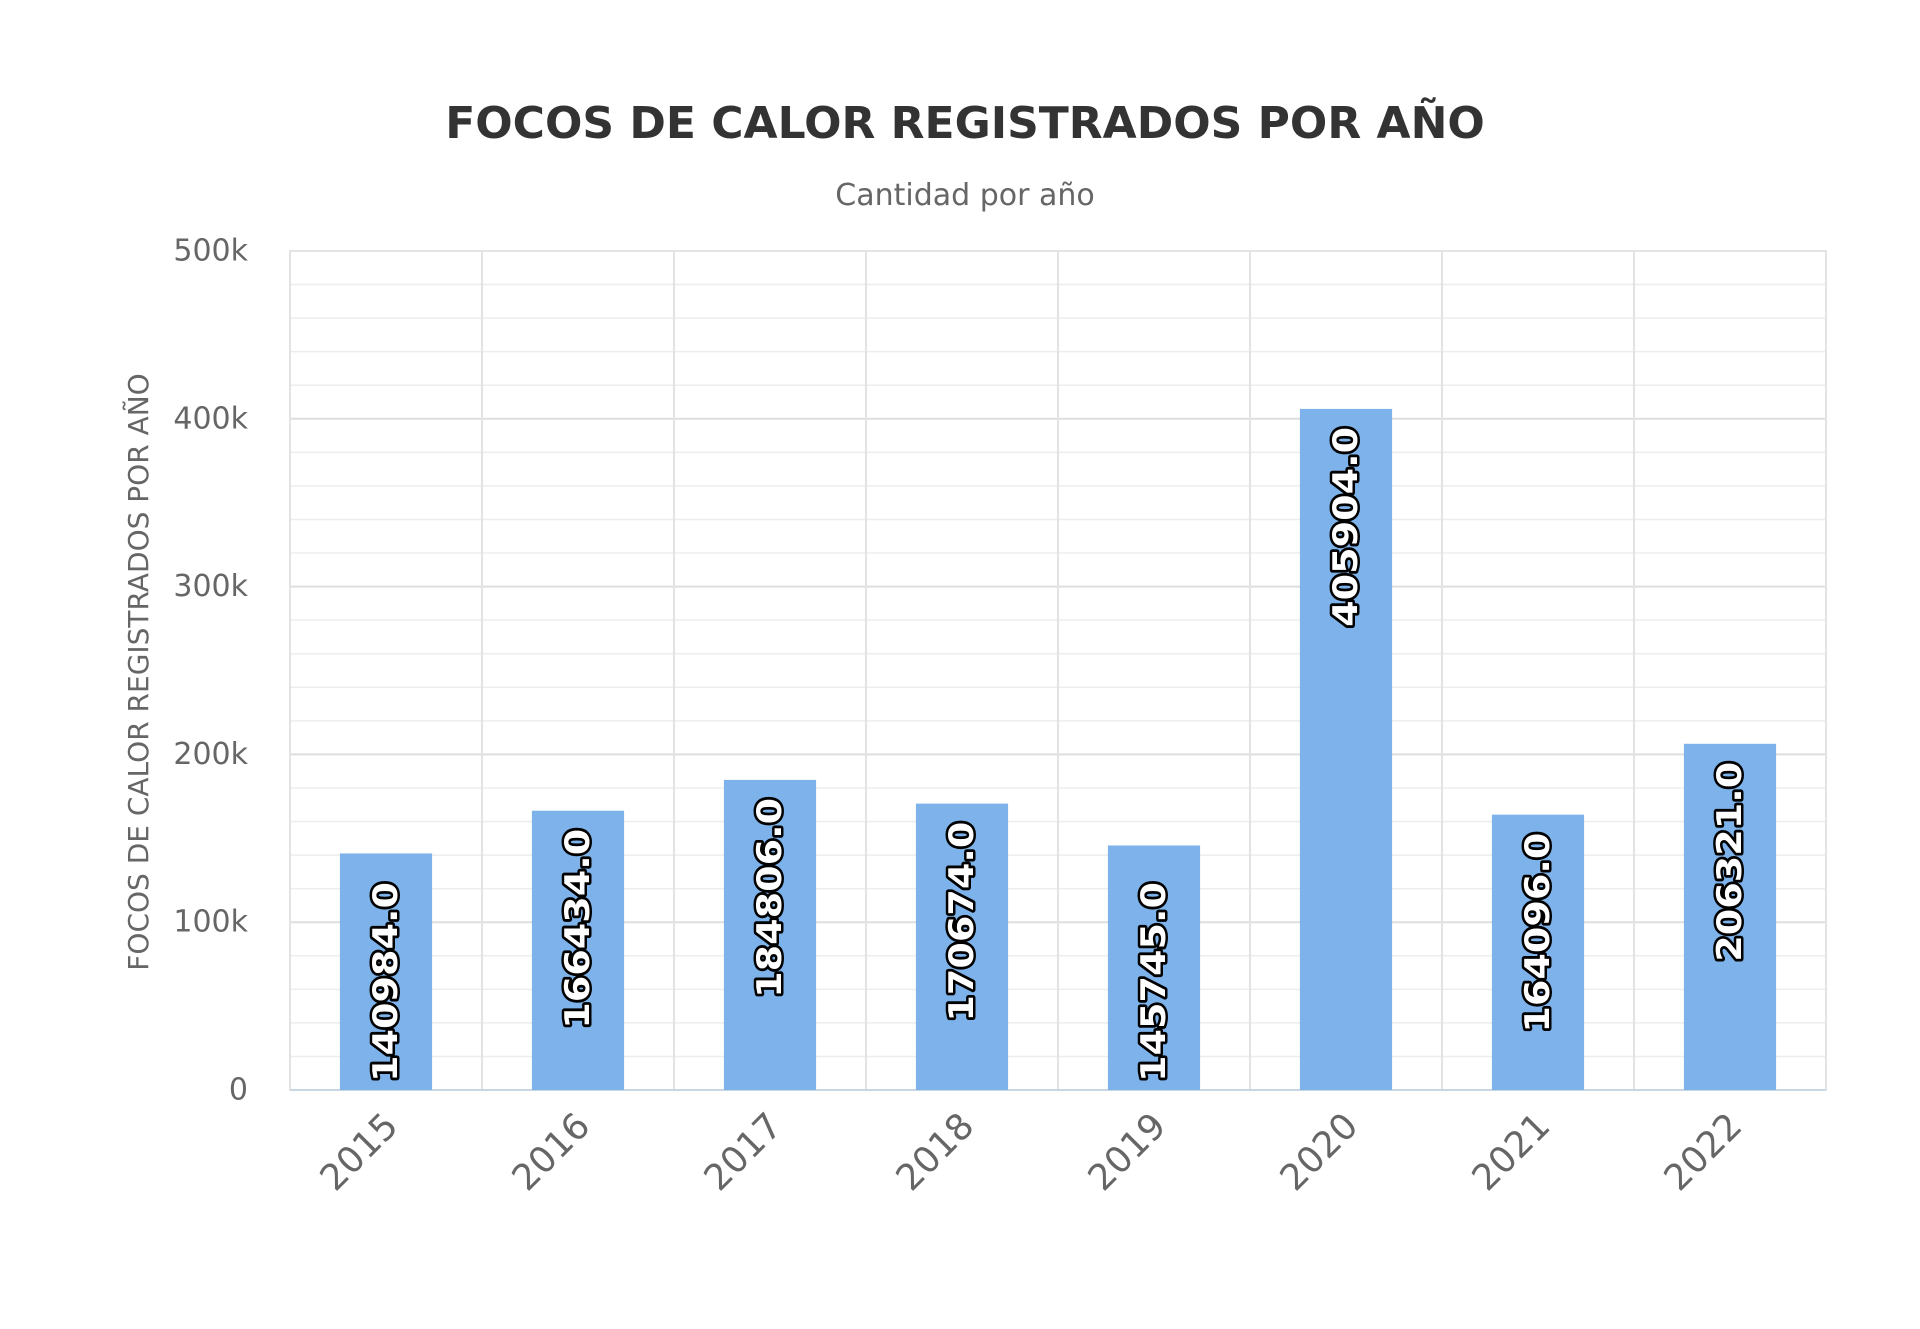 This screenshot has height=1329, width=1920. I want to click on bar-2021, so click(1538, 952).